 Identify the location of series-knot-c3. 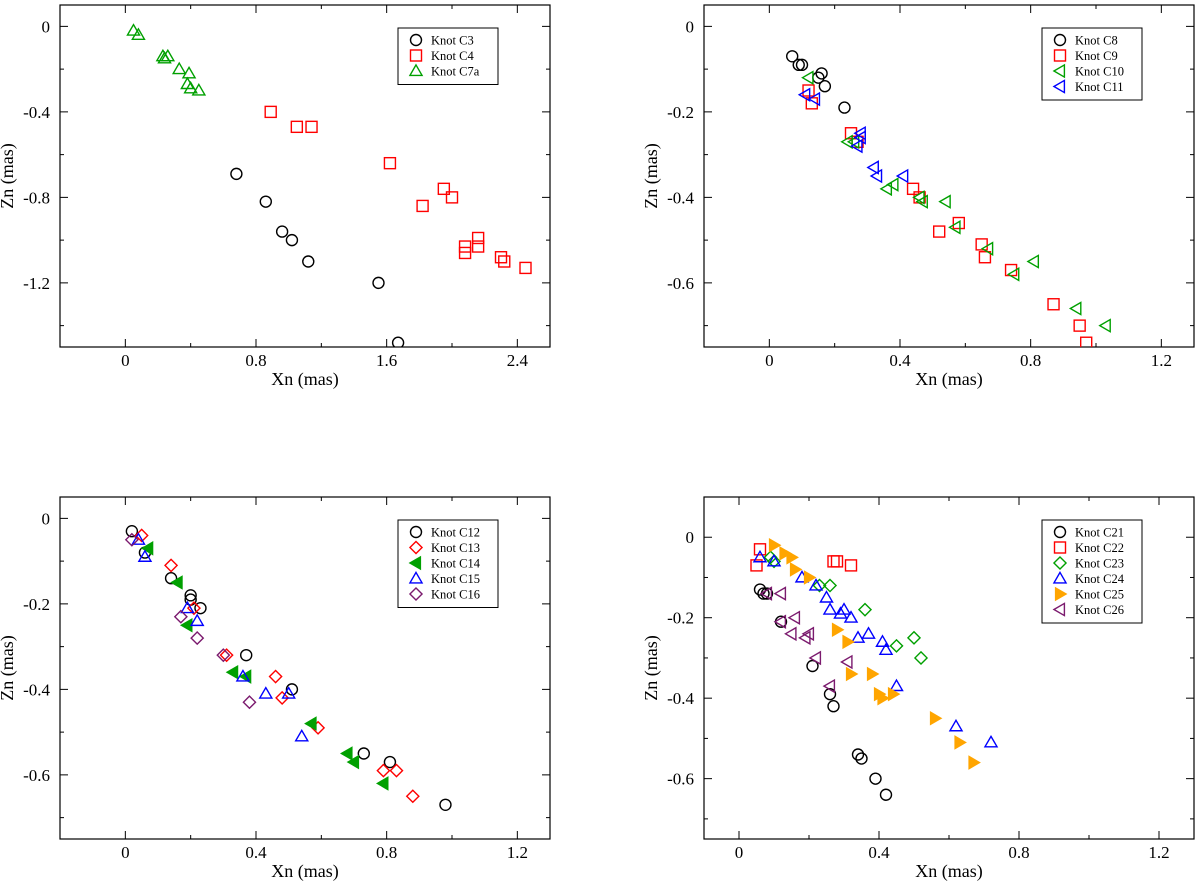
(317, 257).